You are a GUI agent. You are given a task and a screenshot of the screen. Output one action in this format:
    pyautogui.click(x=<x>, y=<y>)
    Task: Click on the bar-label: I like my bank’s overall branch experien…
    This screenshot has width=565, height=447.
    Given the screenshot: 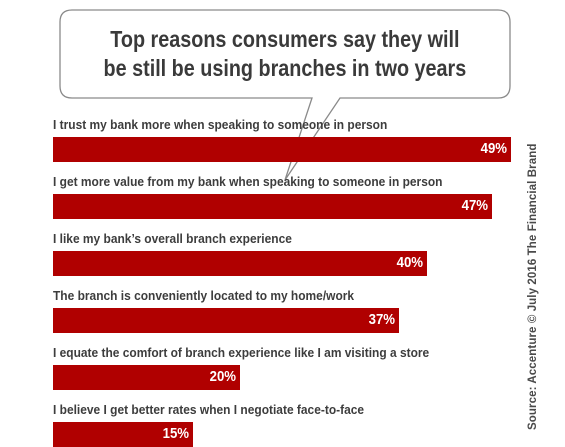 What is the action you would take?
    pyautogui.click(x=172, y=238)
    